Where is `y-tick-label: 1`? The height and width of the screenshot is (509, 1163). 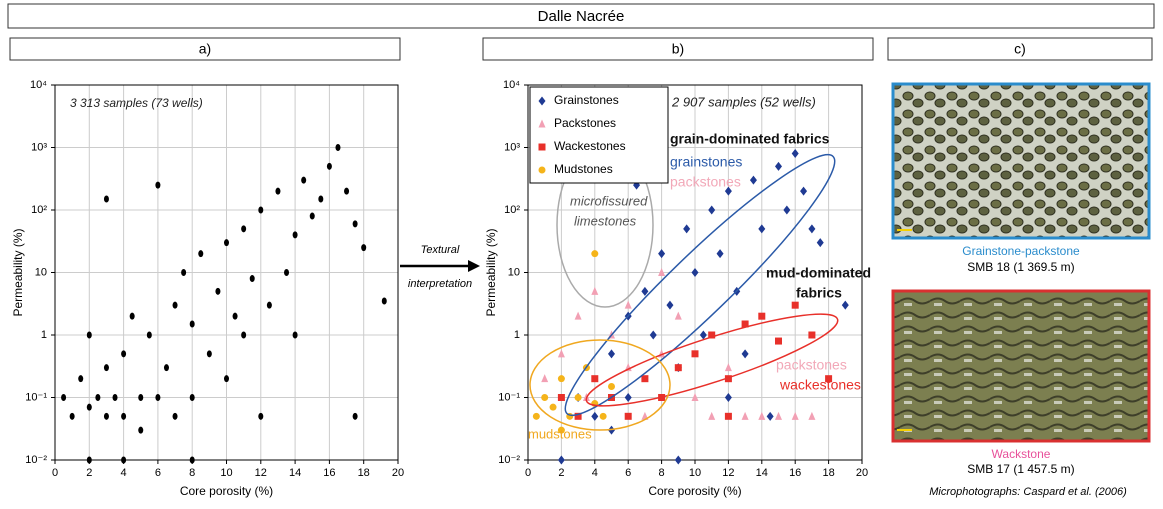 y-tick-label: 1 is located at coordinates (44, 335).